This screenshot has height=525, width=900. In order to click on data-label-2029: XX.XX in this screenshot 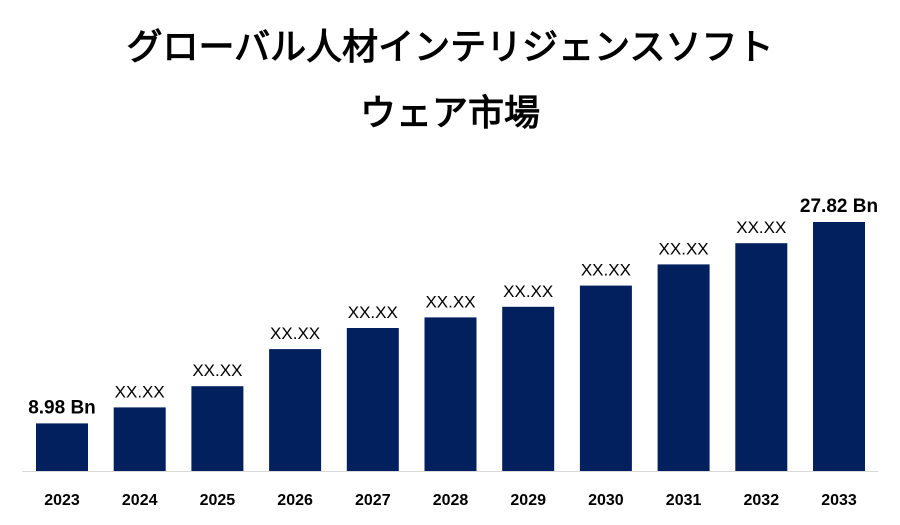, I will do `click(528, 291)`.